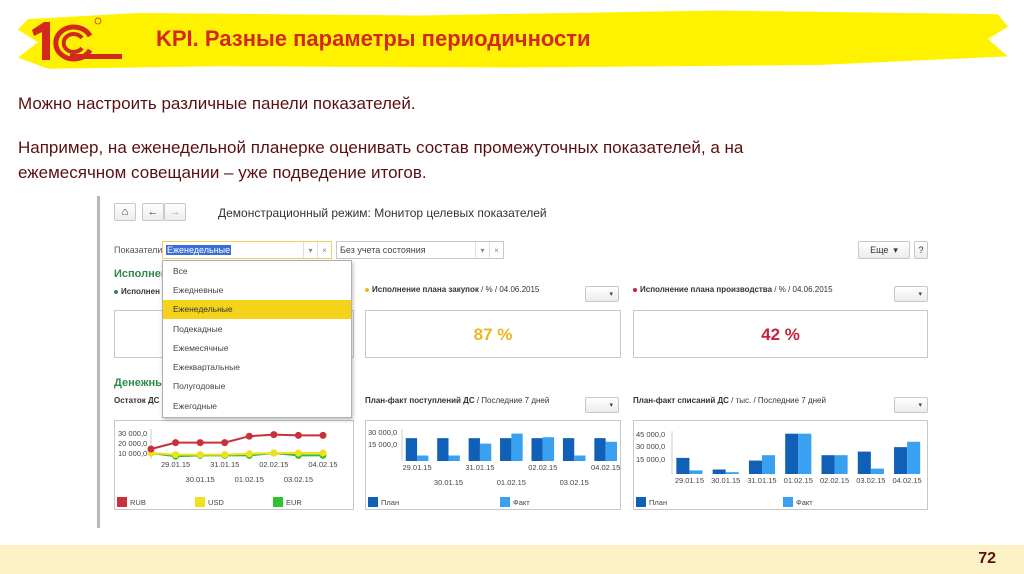 This screenshot has height=574, width=1024. I want to click on home-button: ⌂, so click(125, 212).